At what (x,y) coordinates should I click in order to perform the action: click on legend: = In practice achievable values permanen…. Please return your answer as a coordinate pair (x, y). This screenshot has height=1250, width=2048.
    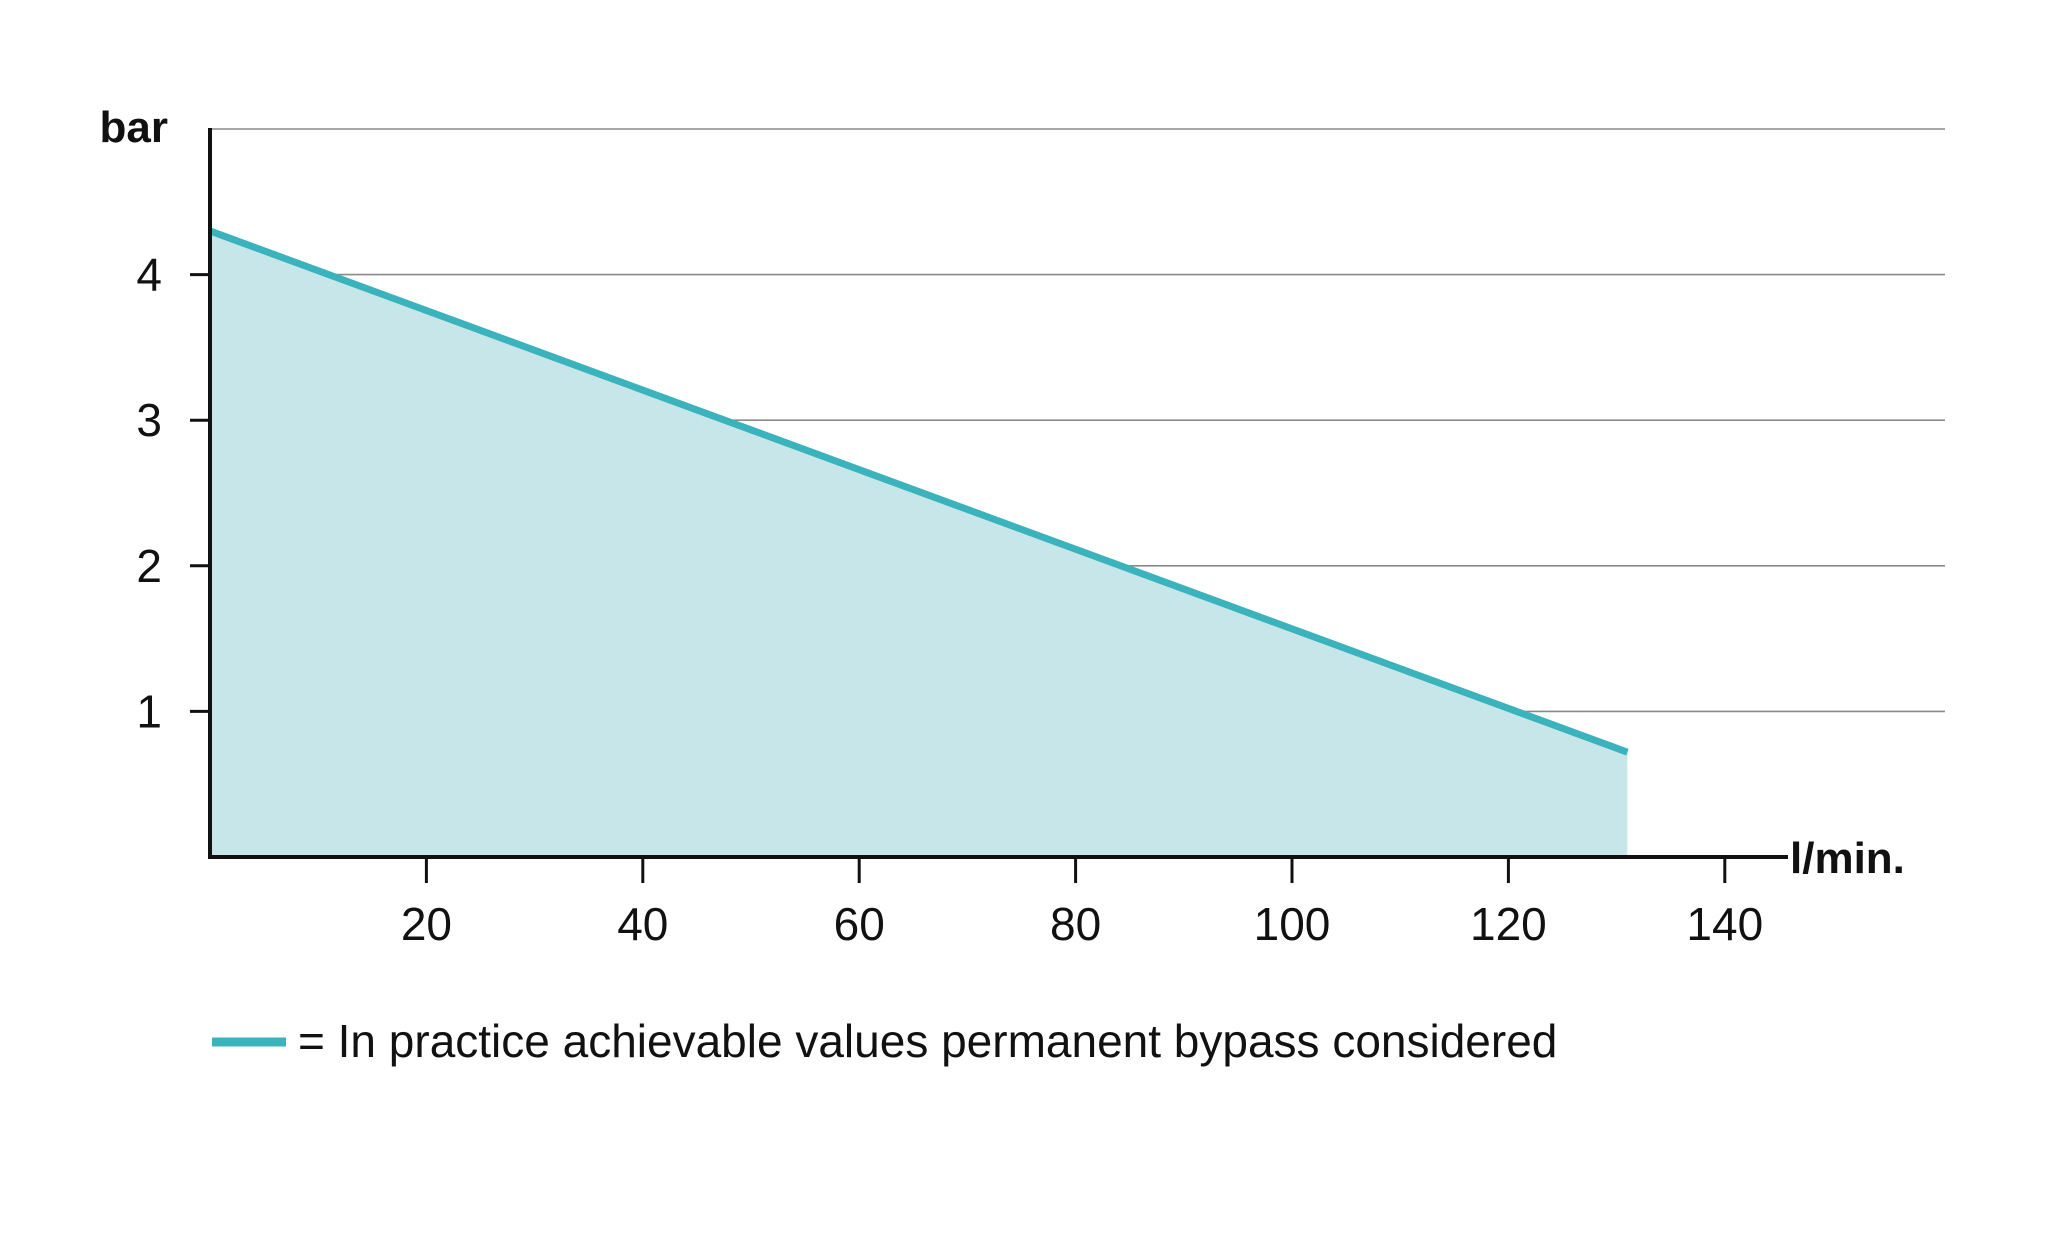
    Looking at the image, I should click on (884, 1041).